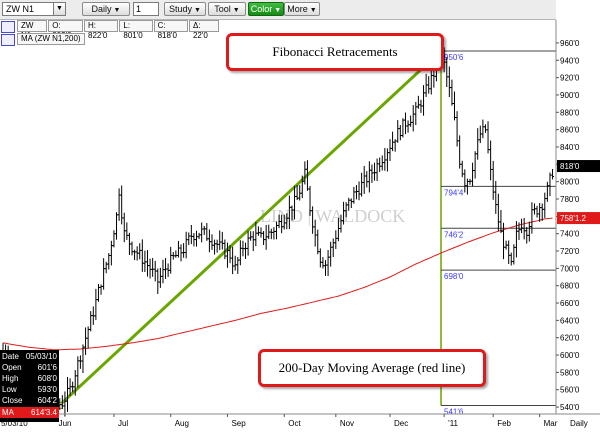 This screenshot has height=434, width=600. Describe the element at coordinates (146, 9) in the screenshot. I see `period-count-input: 1` at that location.